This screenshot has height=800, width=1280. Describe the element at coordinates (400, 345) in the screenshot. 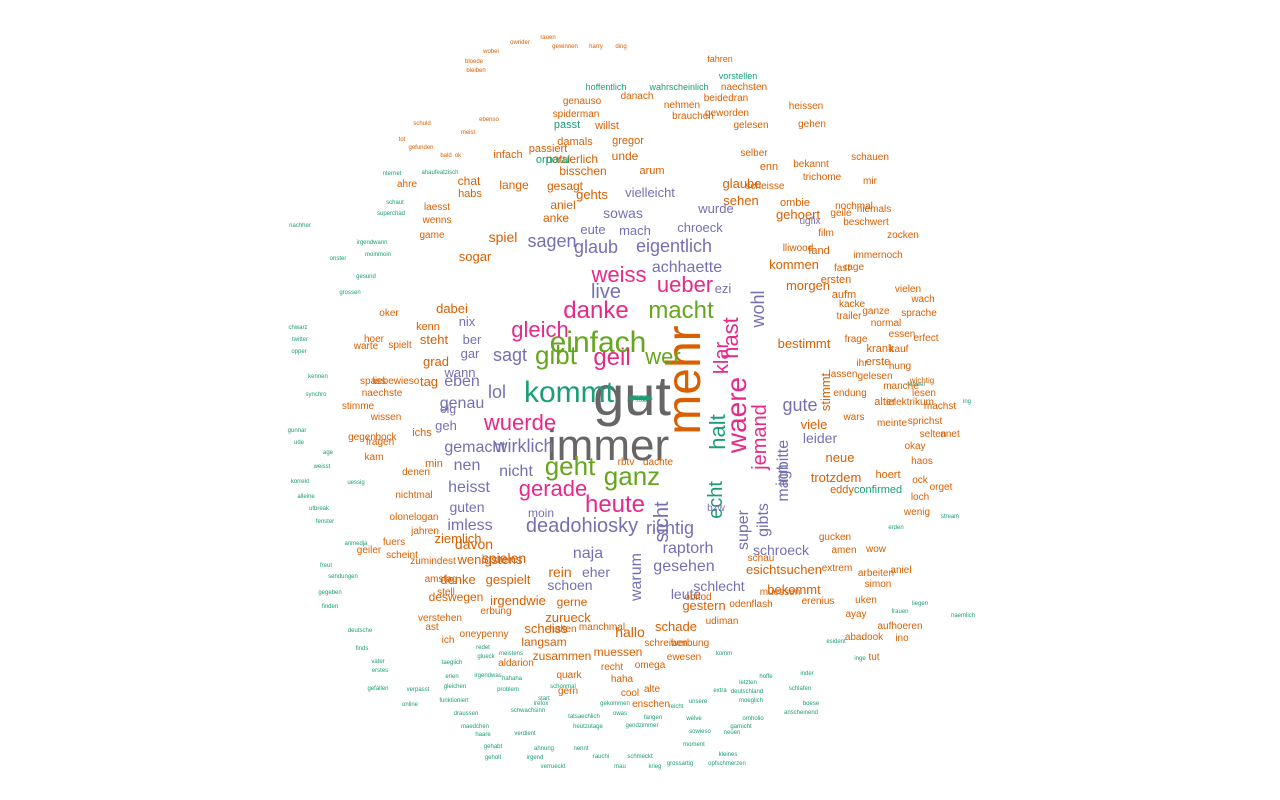

I see `word-207: spielt` at that location.